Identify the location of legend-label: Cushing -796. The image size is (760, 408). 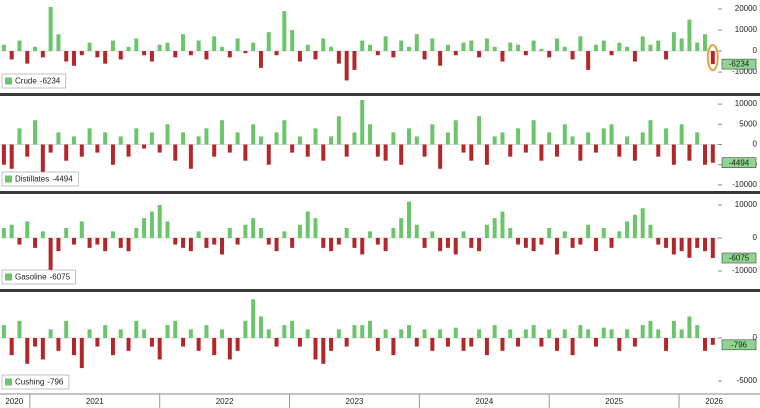
(39, 382).